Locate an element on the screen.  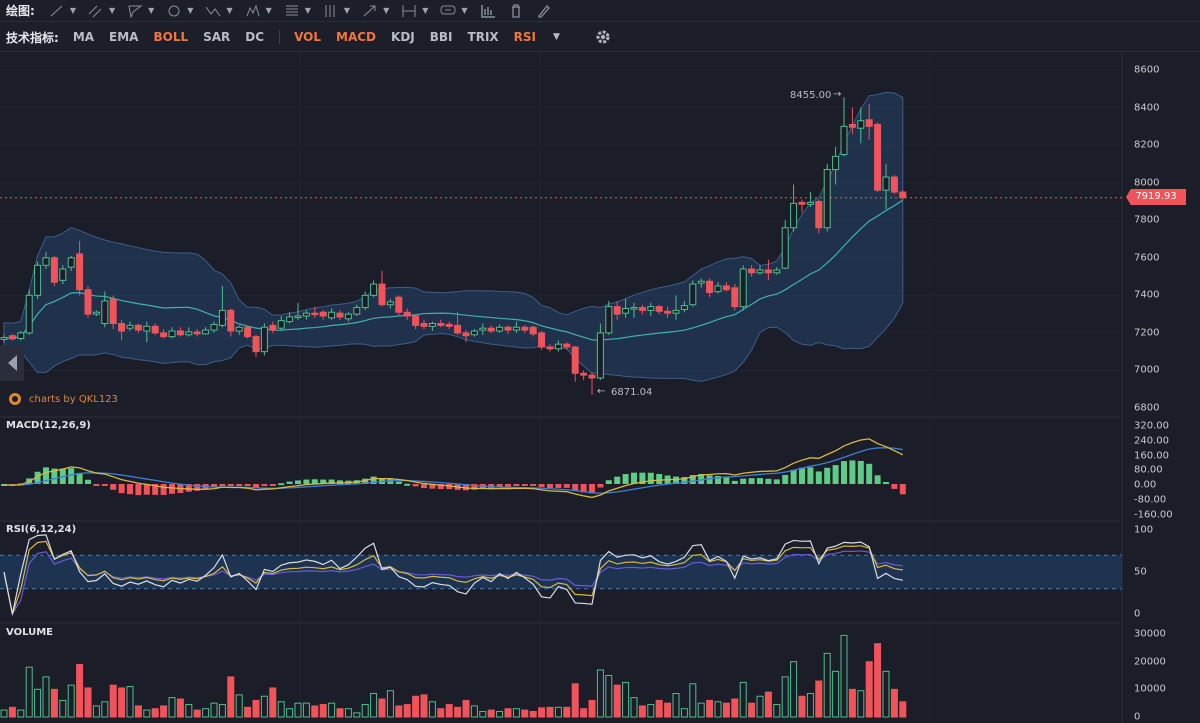
indicator-dc: DC is located at coordinates (255, 37).